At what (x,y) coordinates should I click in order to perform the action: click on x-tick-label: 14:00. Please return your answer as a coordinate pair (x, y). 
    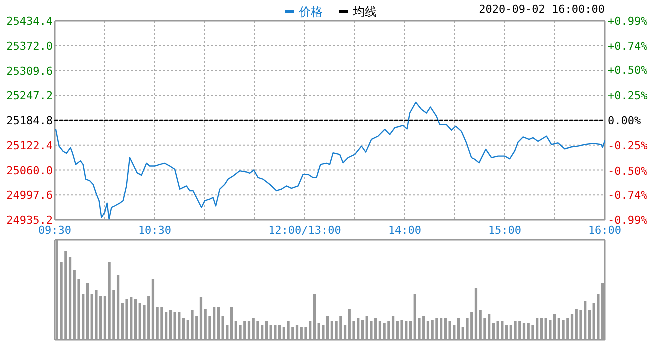
    Looking at the image, I should click on (405, 230).